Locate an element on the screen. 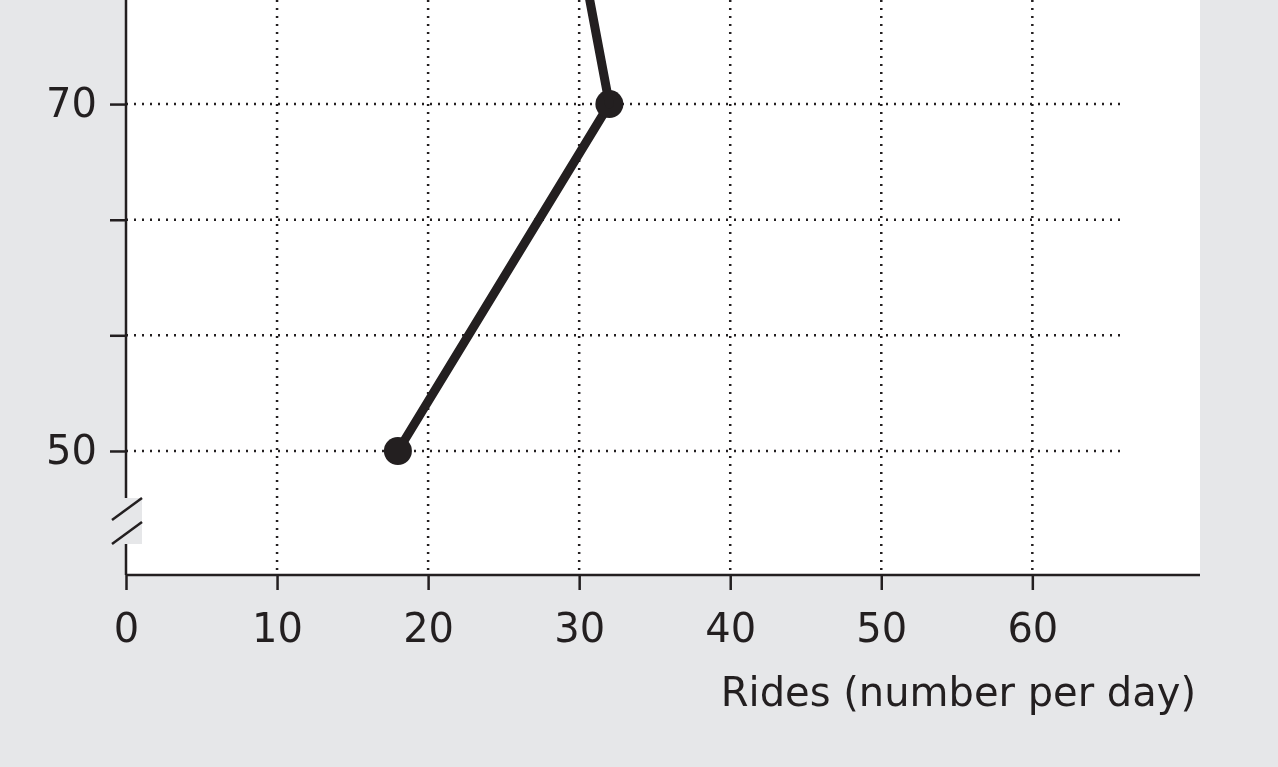 This screenshot has height=767, width=1278. y-tick-label: 70 is located at coordinates (71, 103).